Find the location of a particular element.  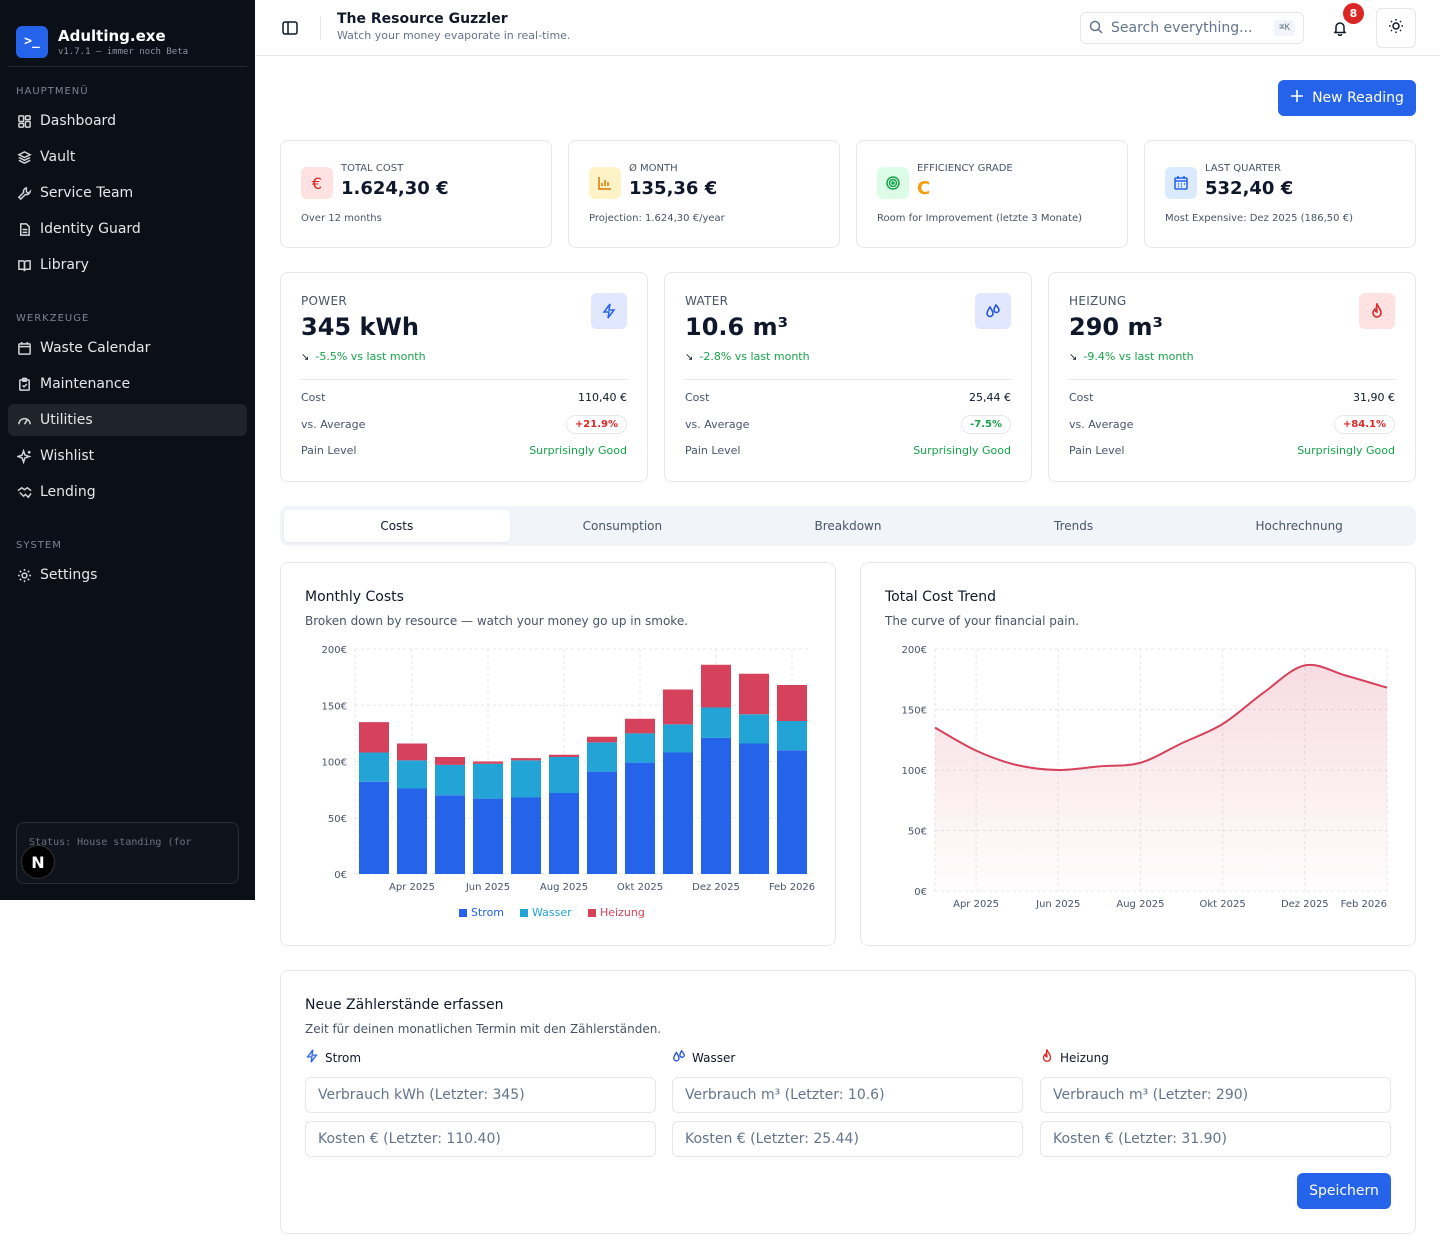

sidebar-item-label: Maintenance is located at coordinates (85, 384).